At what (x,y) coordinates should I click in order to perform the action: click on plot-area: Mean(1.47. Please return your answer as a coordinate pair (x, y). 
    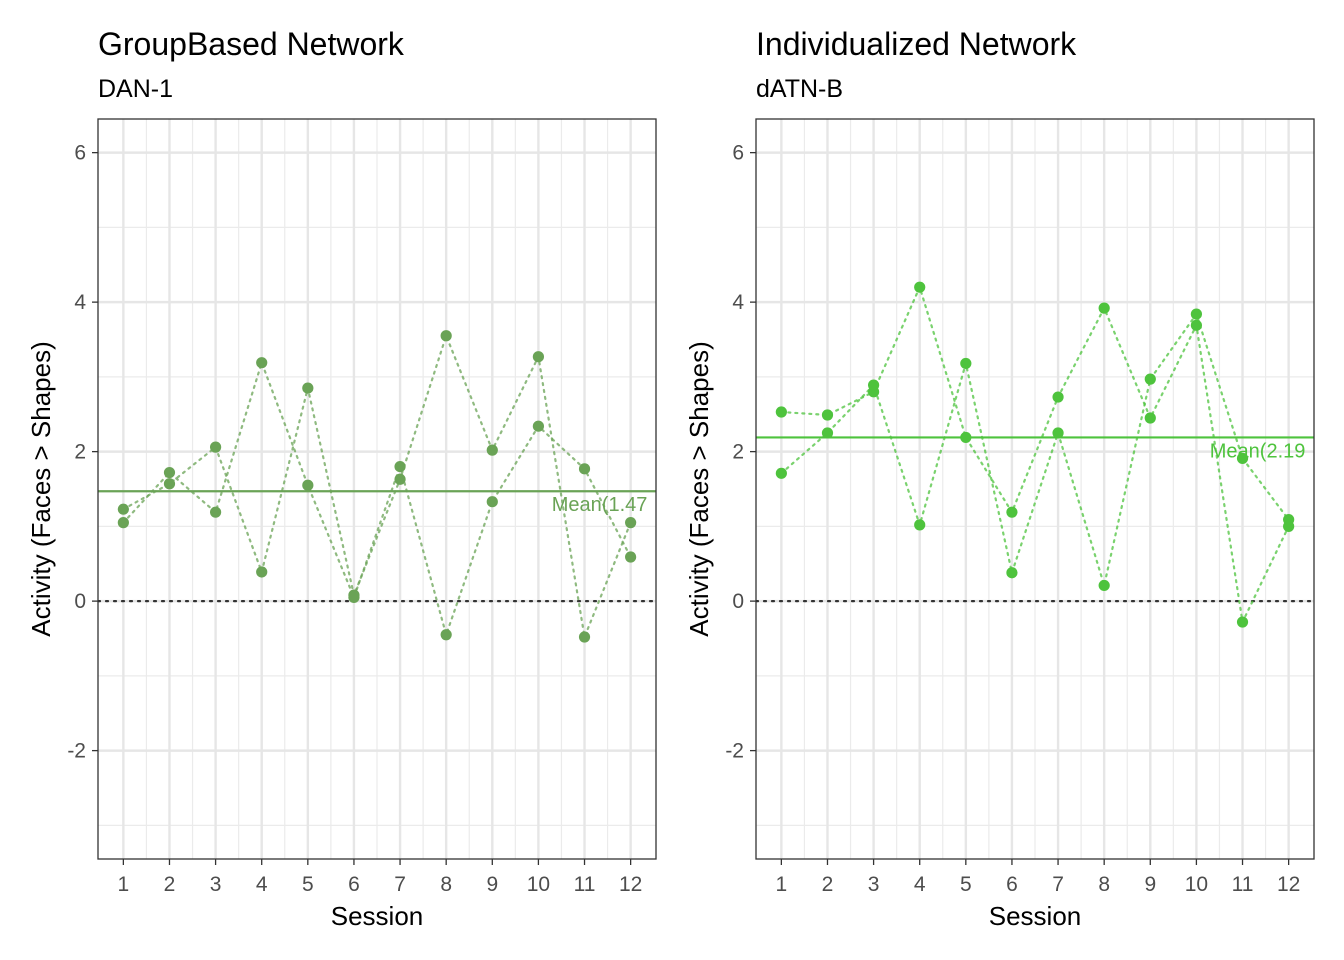
    Looking at the image, I should click on (377, 486).